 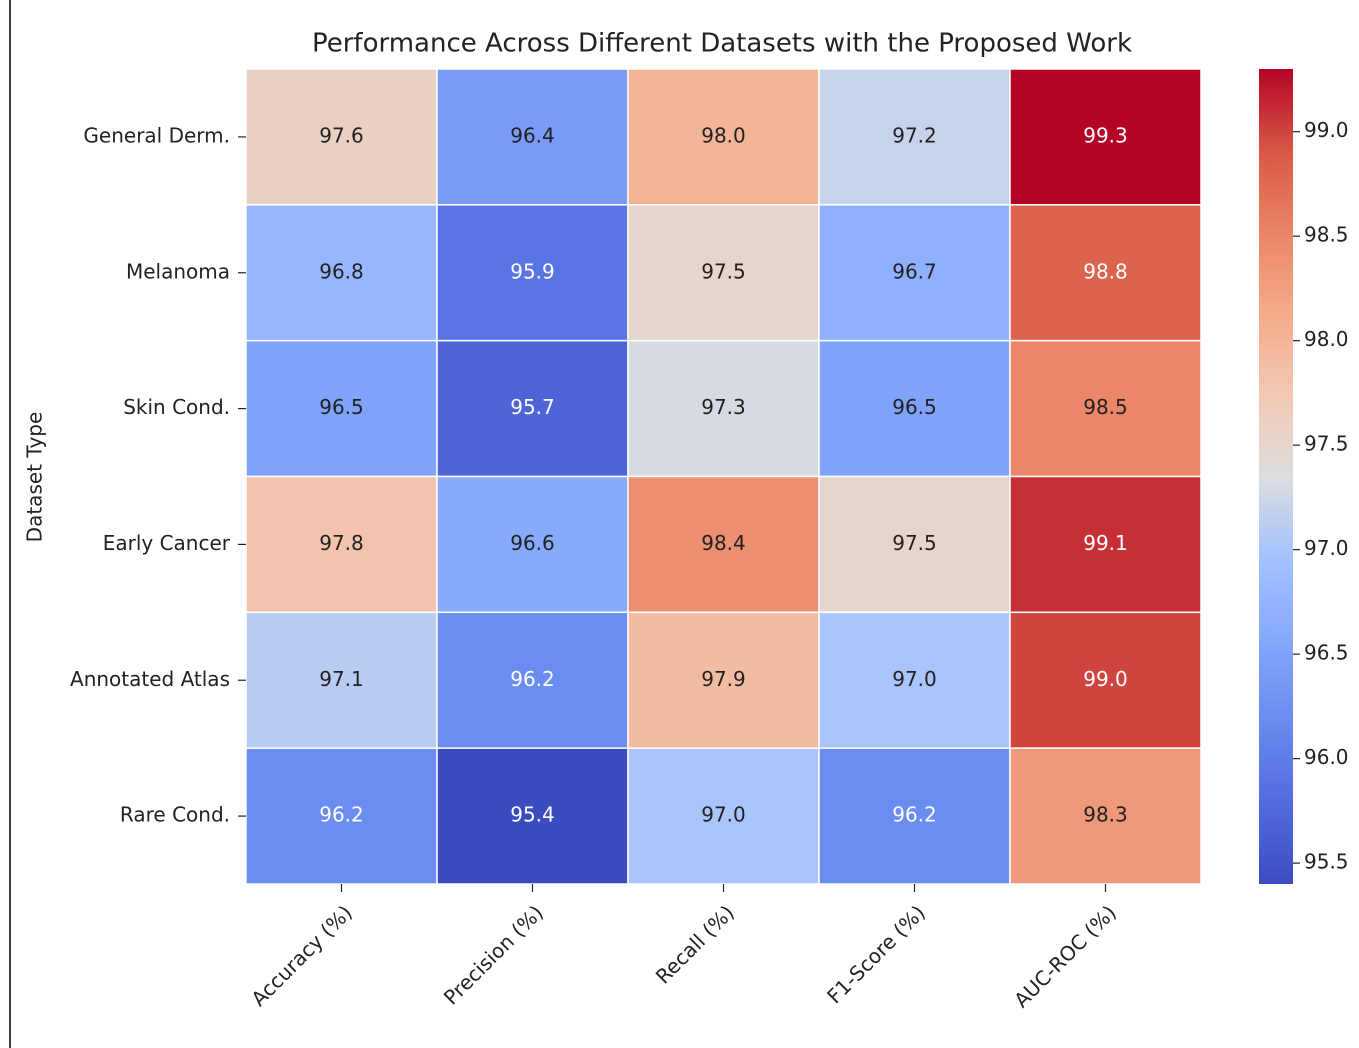 I want to click on cell-label: 97.2, so click(x=914, y=135).